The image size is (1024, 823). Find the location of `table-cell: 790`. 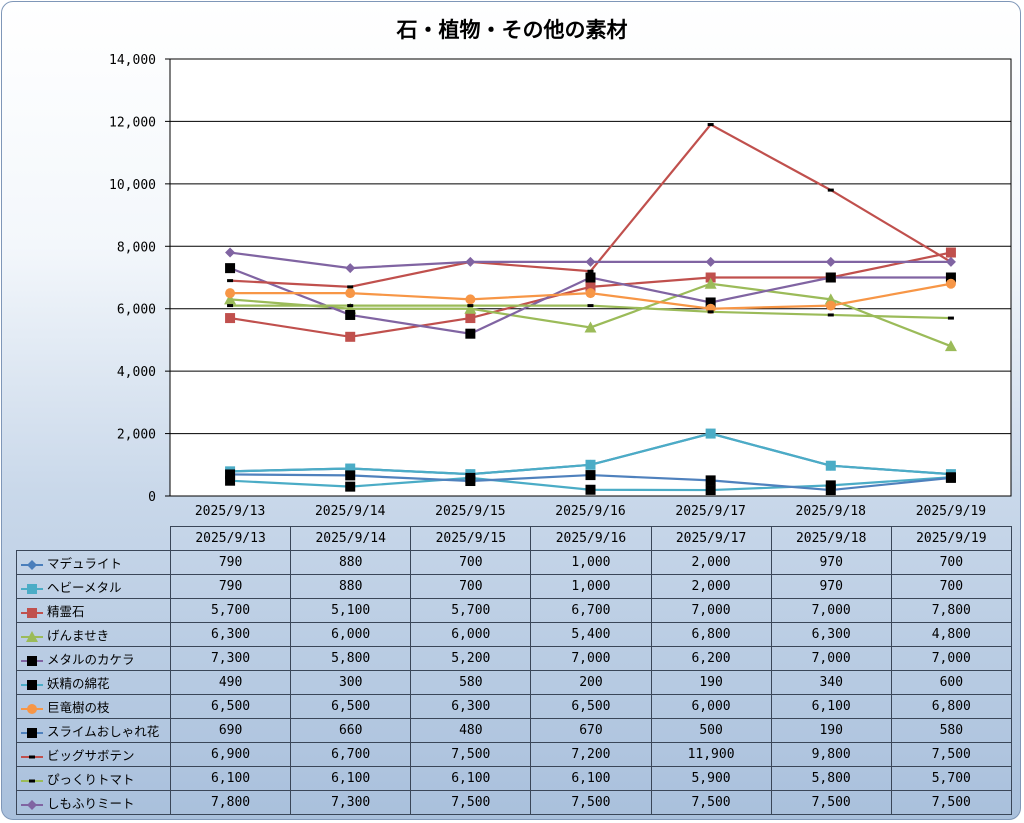

table-cell: 790 is located at coordinates (230, 586).